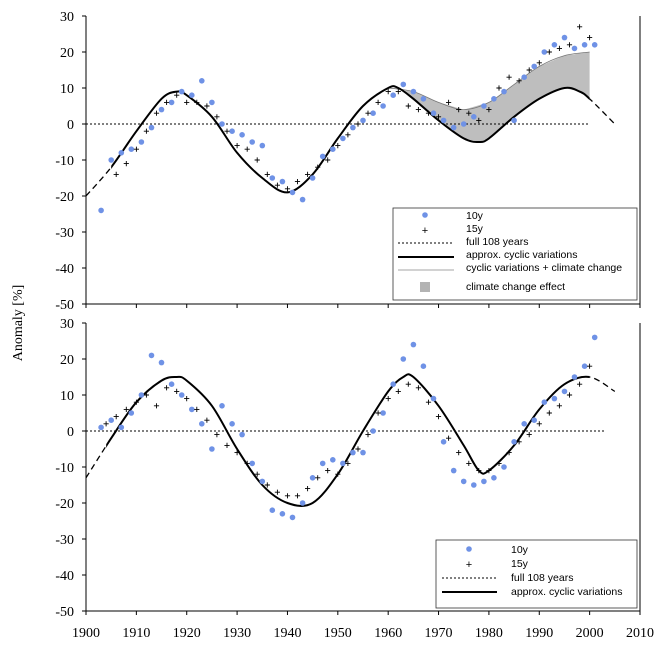 This screenshot has width=667, height=646. I want to click on legend-label: 10y, so click(520, 550).